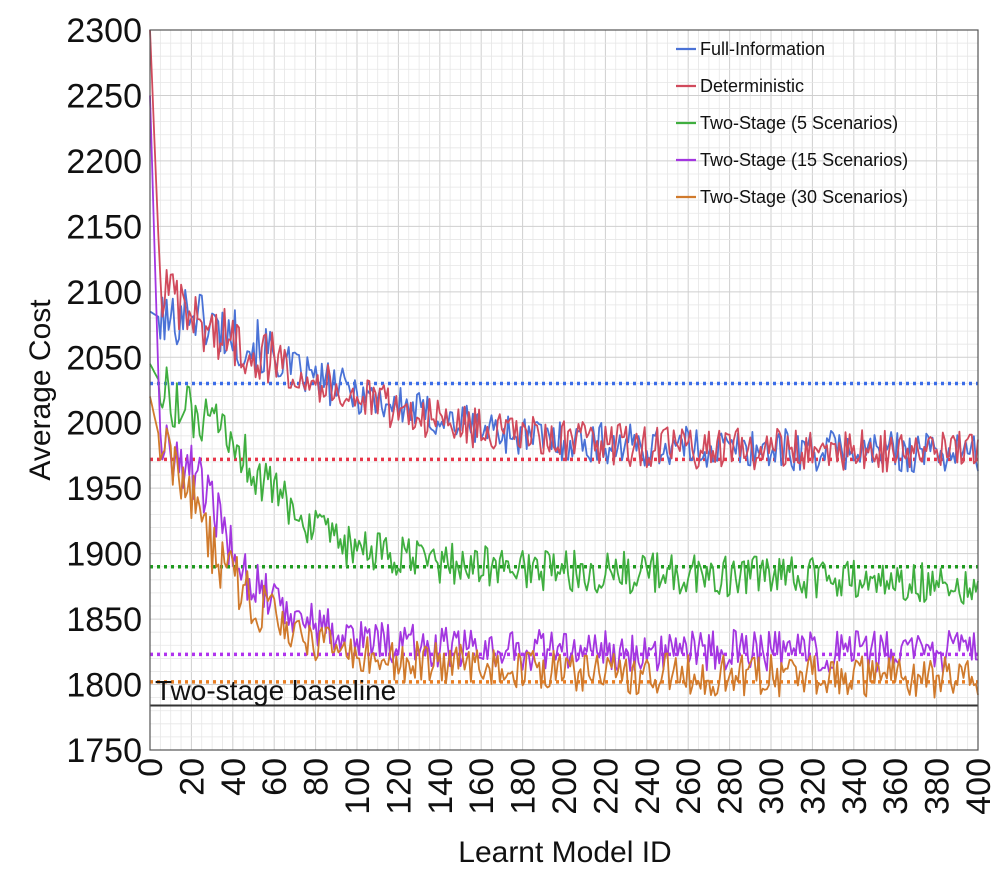  What do you see at coordinates (399, 786) in the screenshot?
I see `x-tick-label: 120` at bounding box center [399, 786].